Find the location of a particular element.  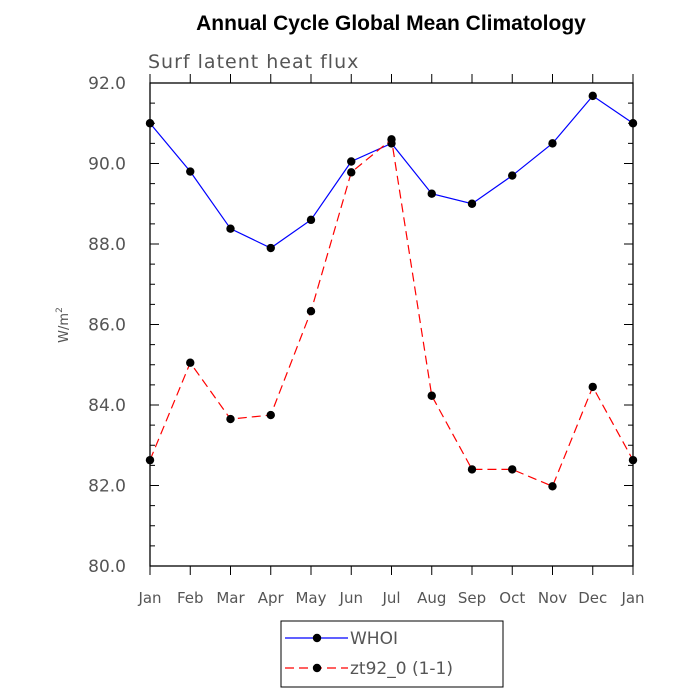

chart-subtitle: Surf latent heat flux is located at coordinates (253, 62).